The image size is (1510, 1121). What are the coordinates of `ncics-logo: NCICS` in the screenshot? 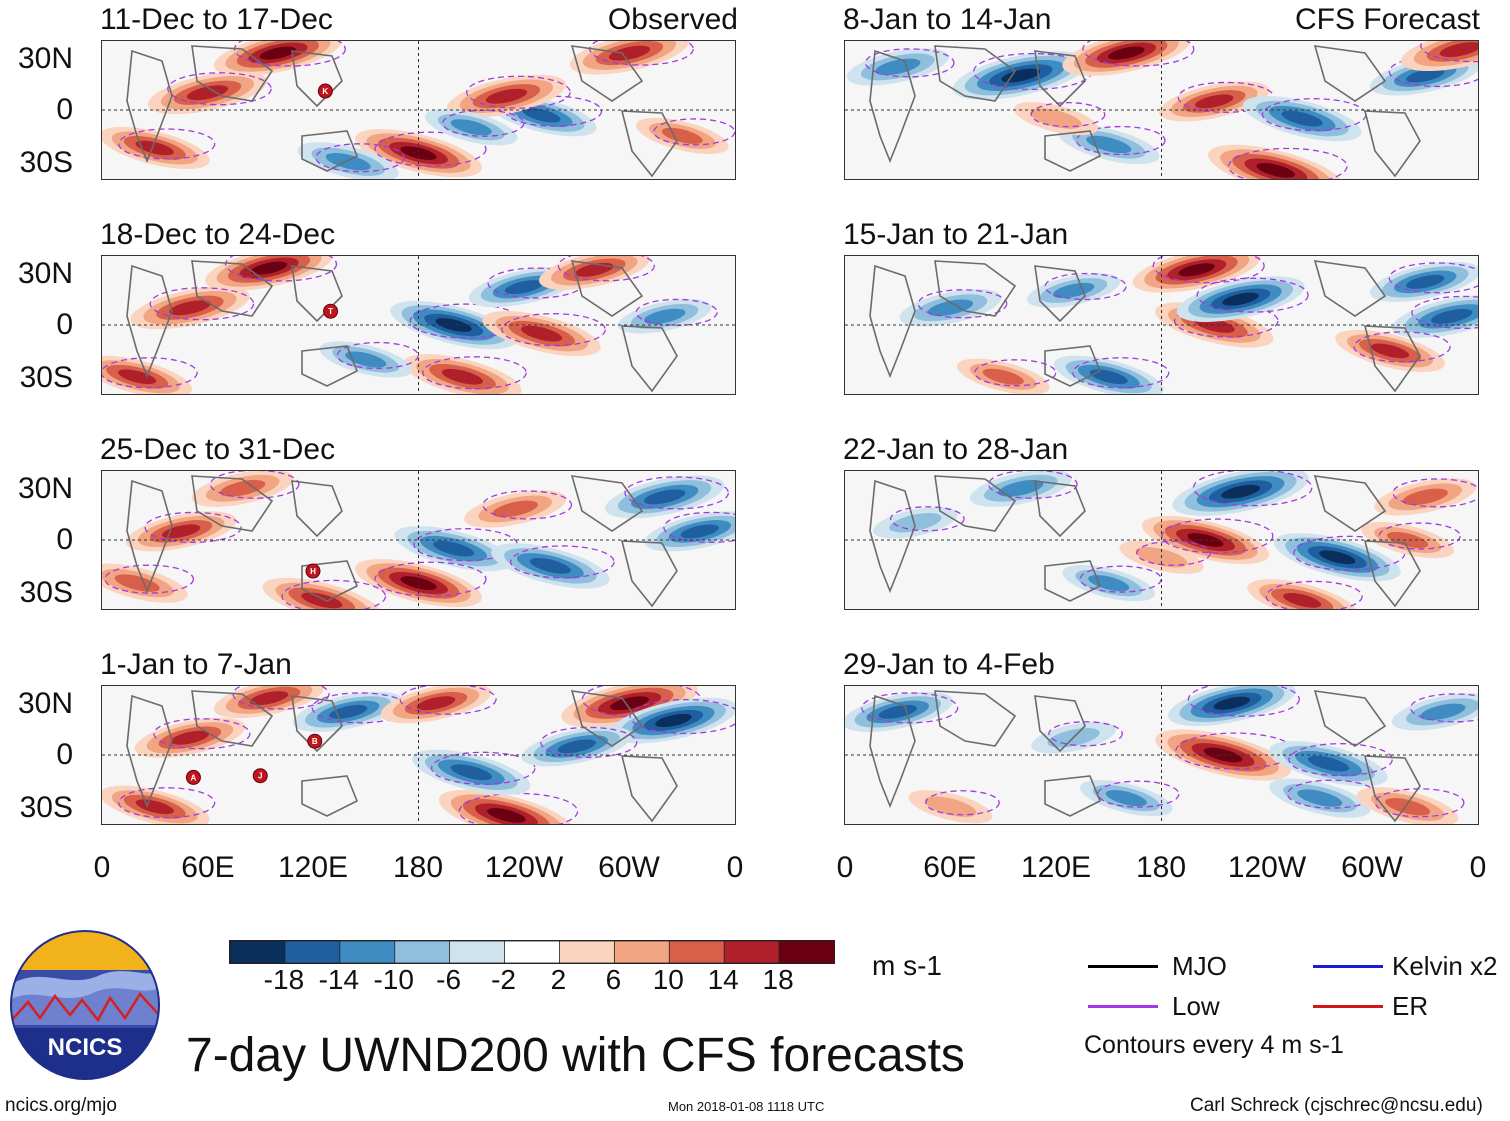 It's located at (85, 1005).